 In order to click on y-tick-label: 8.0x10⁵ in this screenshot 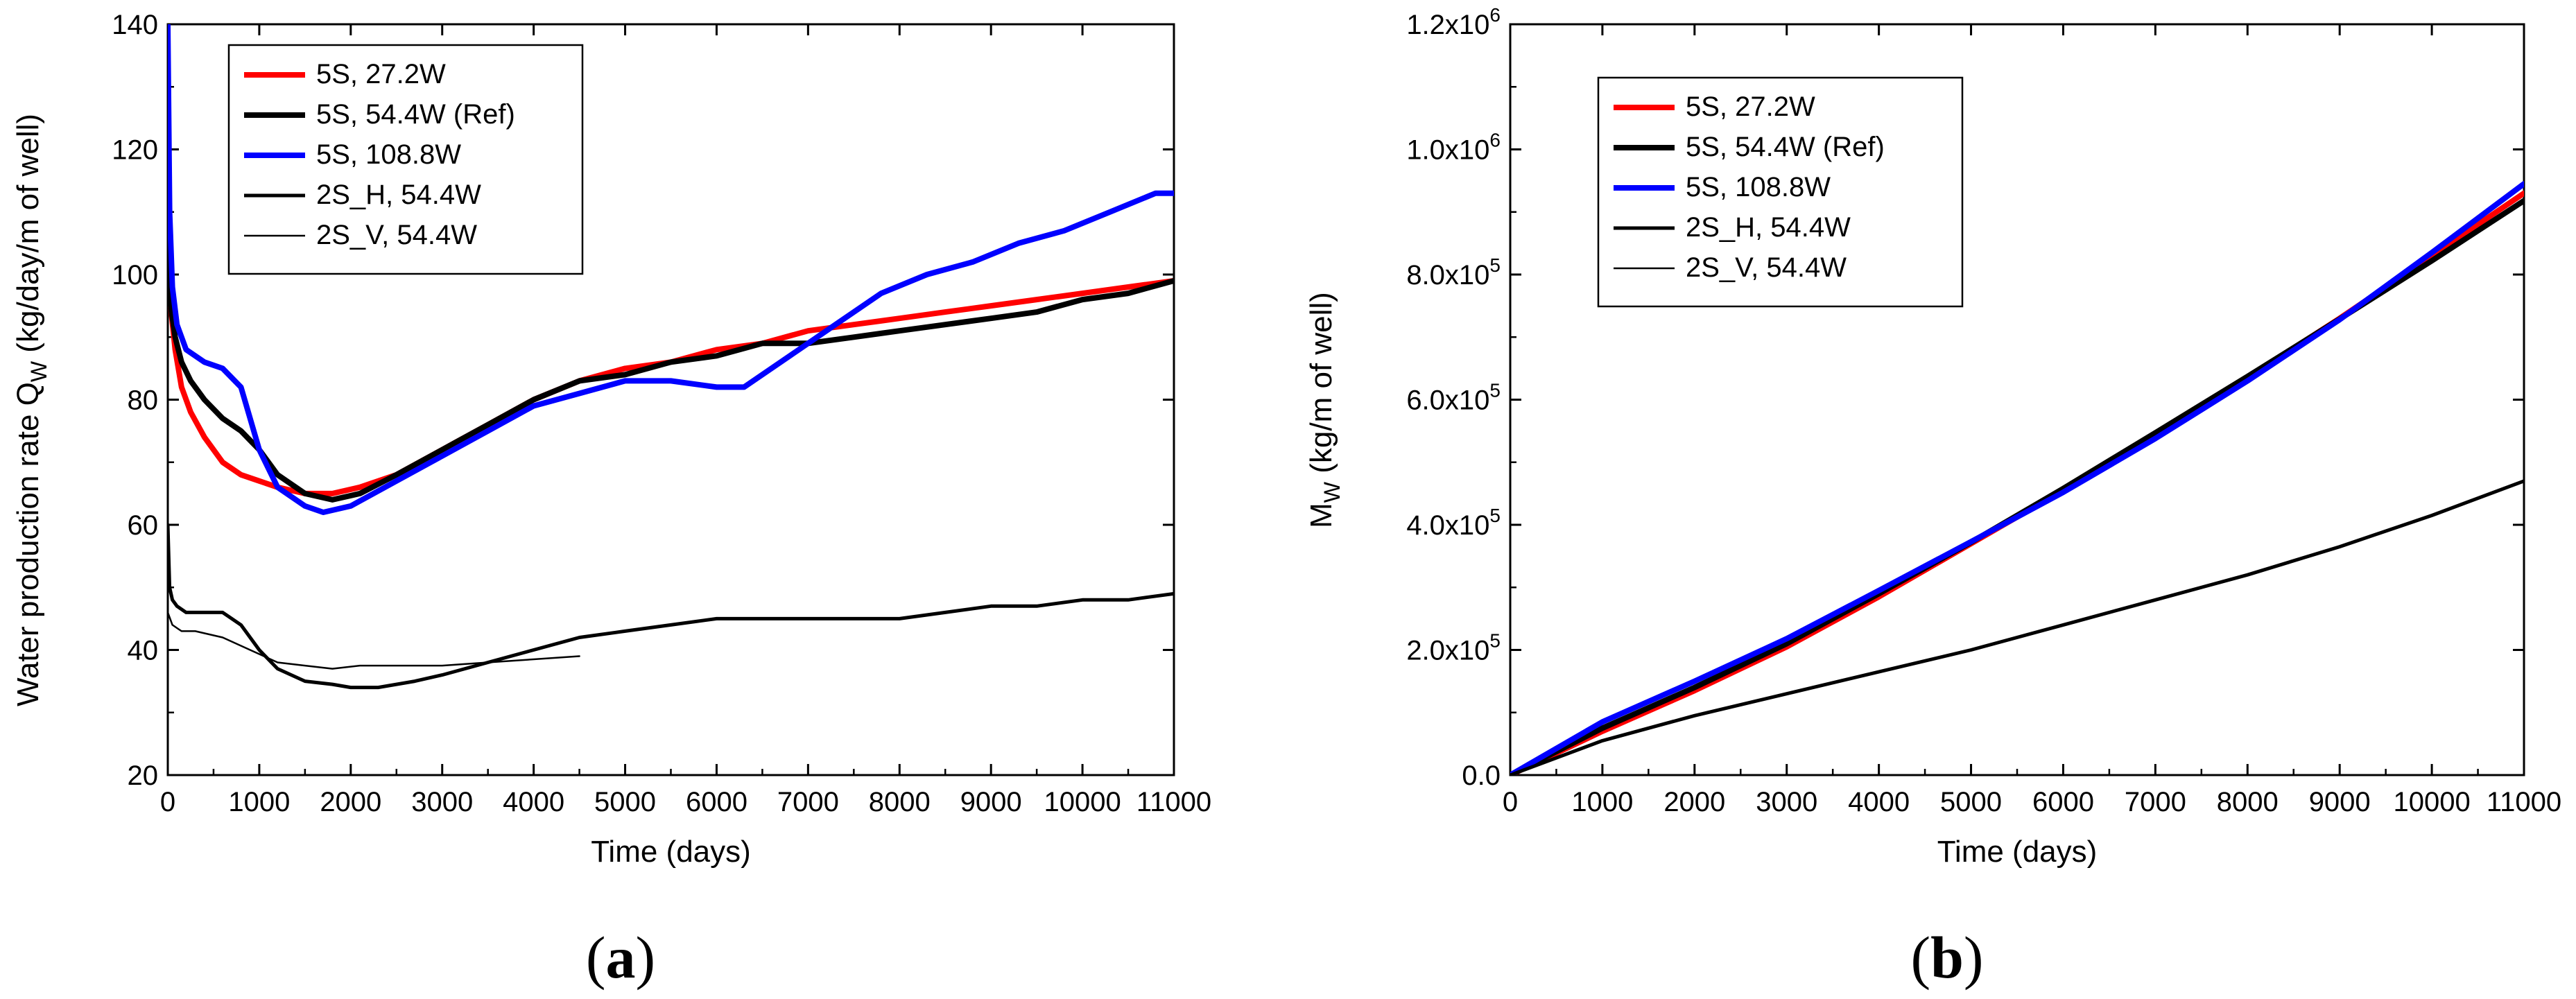, I will do `click(1453, 272)`.